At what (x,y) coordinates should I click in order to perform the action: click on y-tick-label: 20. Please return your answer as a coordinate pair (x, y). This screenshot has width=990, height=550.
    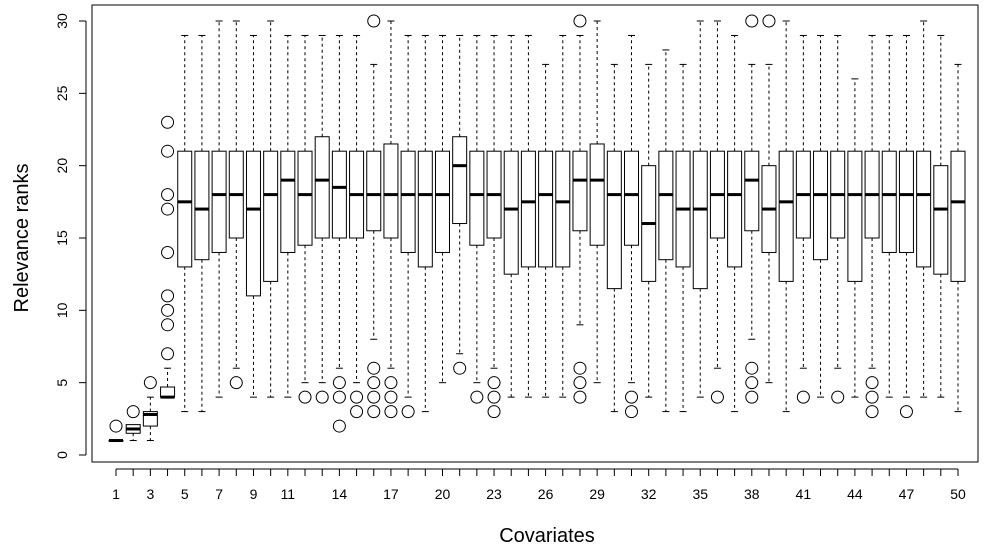
    Looking at the image, I should click on (62, 166).